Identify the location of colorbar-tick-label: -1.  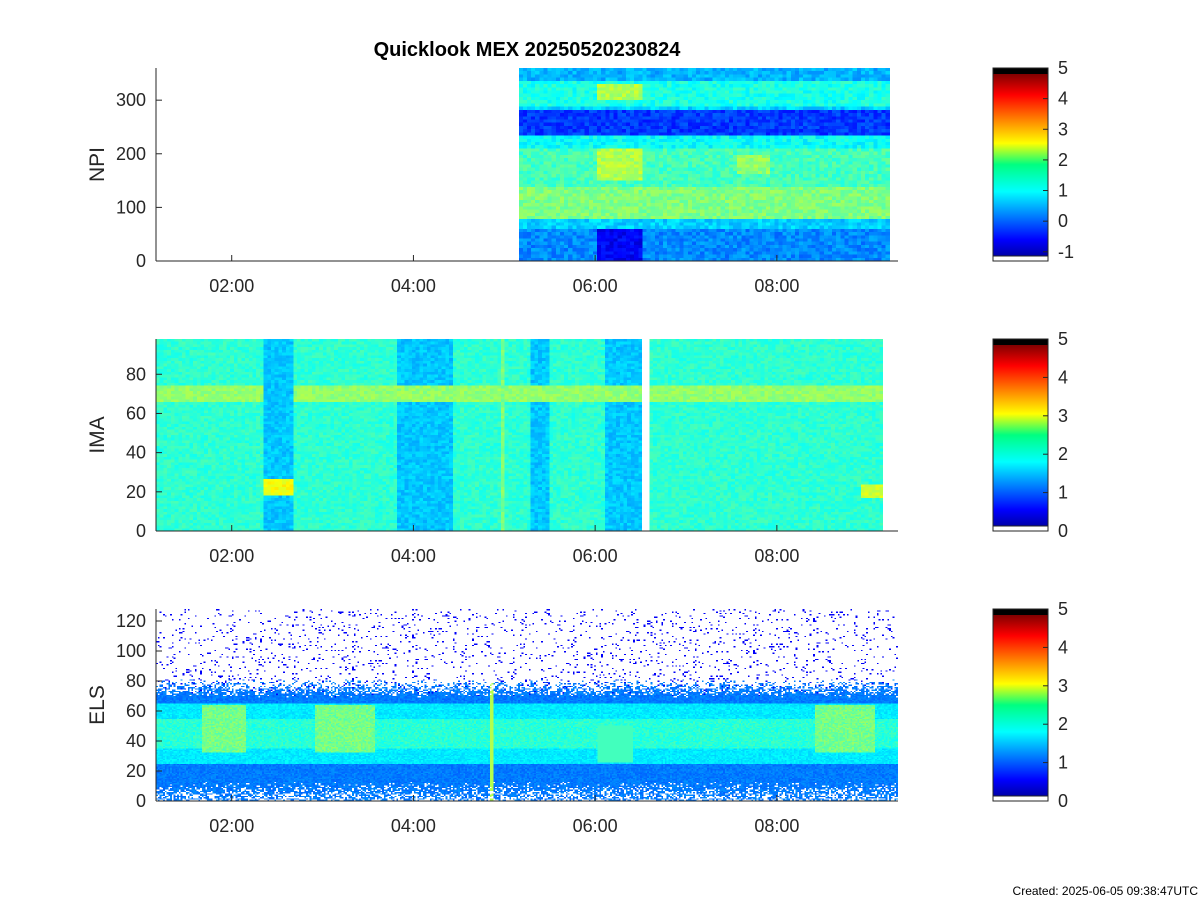
(1066, 252).